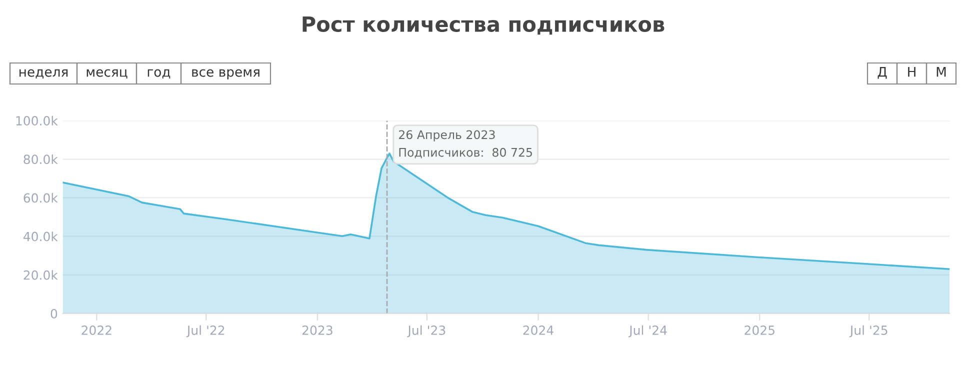  Describe the element at coordinates (41, 159) in the screenshot. I see `y-tick-label: 80.0k` at that location.